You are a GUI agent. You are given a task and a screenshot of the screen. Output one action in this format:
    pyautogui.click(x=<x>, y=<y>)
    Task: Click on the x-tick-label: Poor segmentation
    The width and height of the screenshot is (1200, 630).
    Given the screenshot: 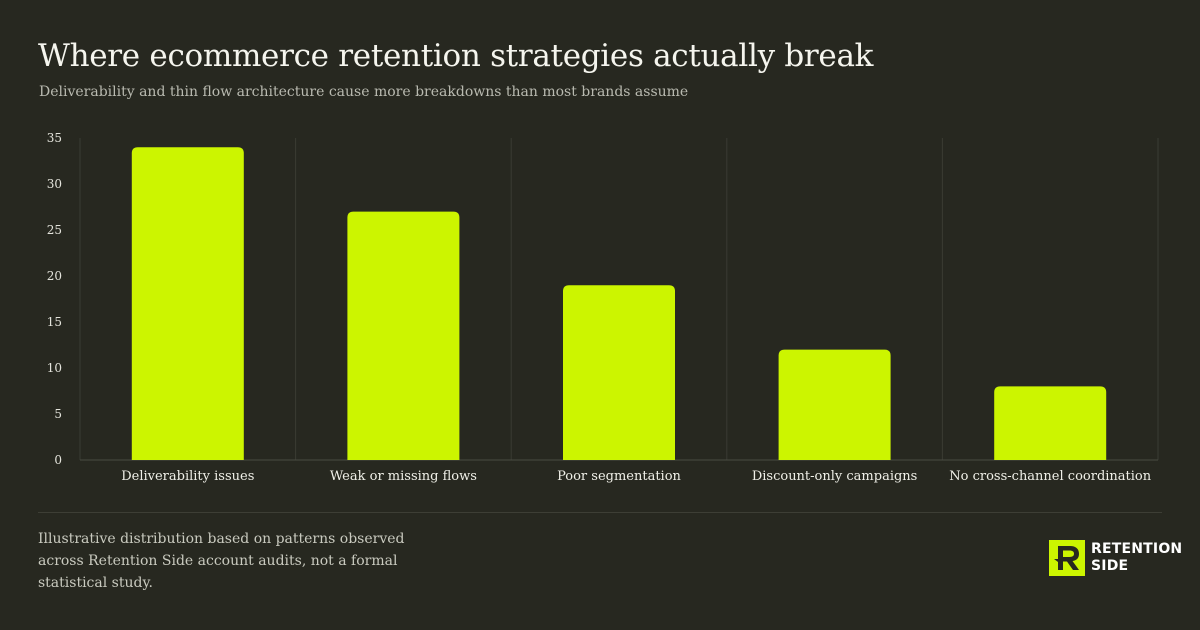 What is the action you would take?
    pyautogui.click(x=619, y=476)
    